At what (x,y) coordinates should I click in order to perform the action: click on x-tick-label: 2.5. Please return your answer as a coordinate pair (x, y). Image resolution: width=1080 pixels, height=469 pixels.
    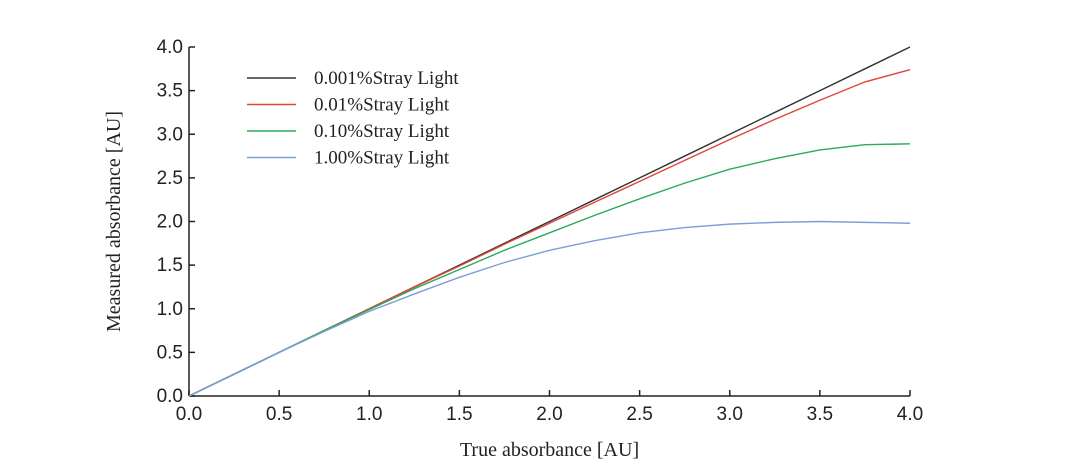
    Looking at the image, I should click on (639, 414).